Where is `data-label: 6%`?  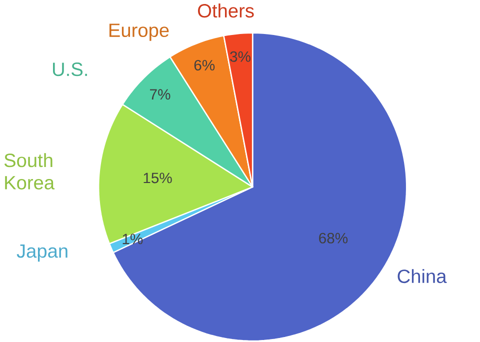
data-label: 6% is located at coordinates (204, 65).